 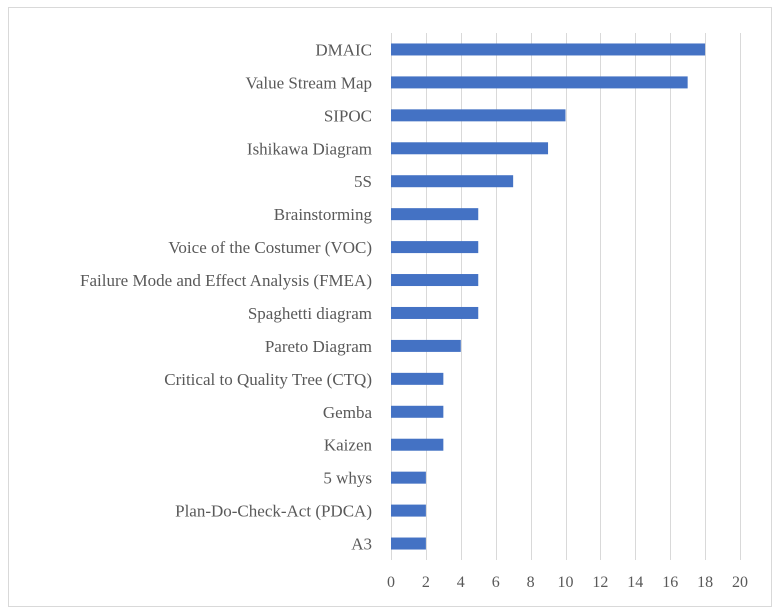 What do you see at coordinates (548, 49) in the screenshot?
I see `bar-dmaic` at bounding box center [548, 49].